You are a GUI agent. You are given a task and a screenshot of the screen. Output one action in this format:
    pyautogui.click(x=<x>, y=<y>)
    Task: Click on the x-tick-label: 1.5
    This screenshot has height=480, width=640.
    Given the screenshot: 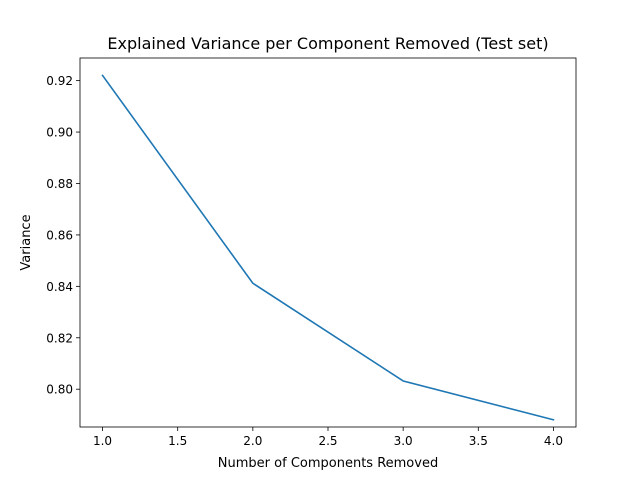 What is the action you would take?
    pyautogui.click(x=177, y=441)
    